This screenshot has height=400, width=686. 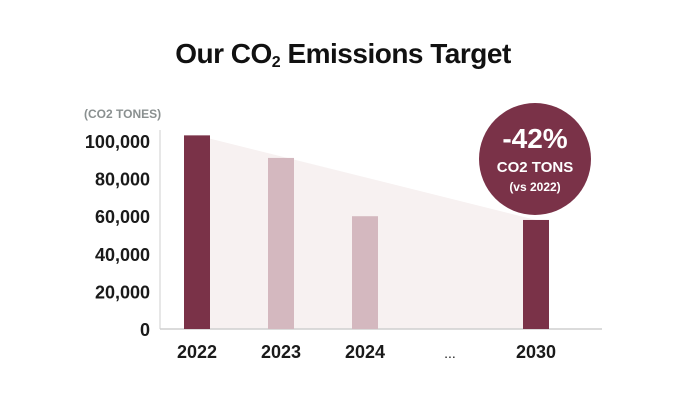 What do you see at coordinates (534, 187) in the screenshot?
I see `badge-baseline: (vs 2022)` at bounding box center [534, 187].